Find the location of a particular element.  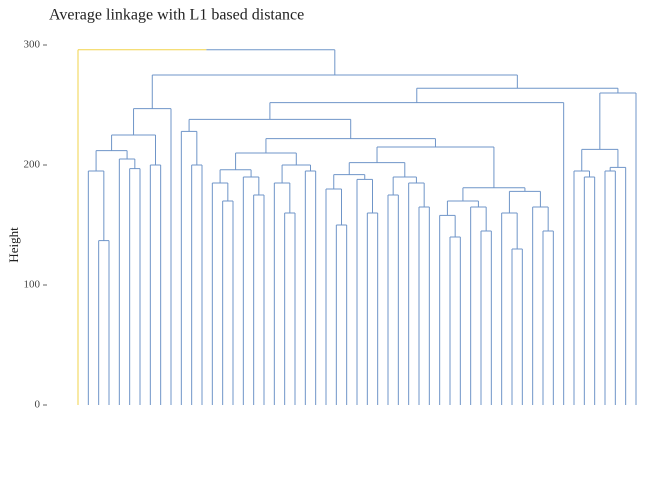

y-axis-label: Height is located at coordinates (13, 245).